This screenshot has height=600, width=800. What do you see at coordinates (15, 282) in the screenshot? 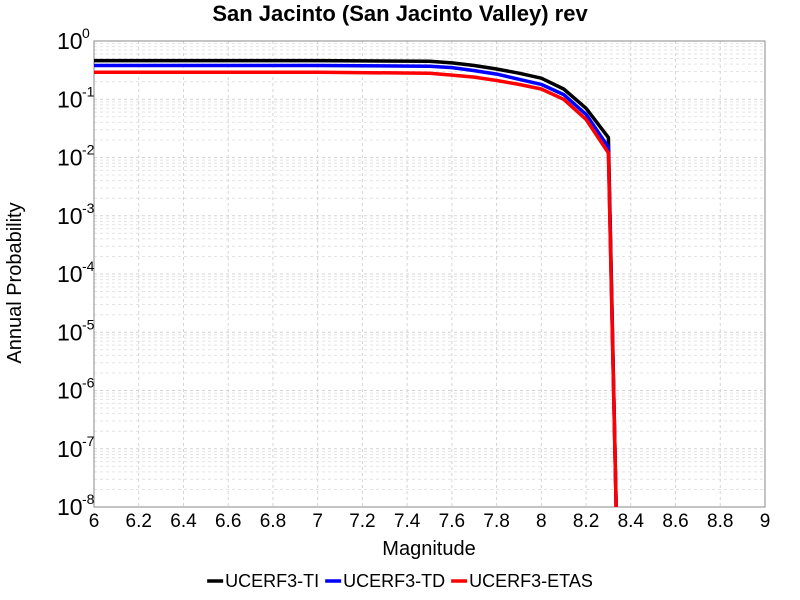
I see `y-axis-label: Annual Probability` at bounding box center [15, 282].